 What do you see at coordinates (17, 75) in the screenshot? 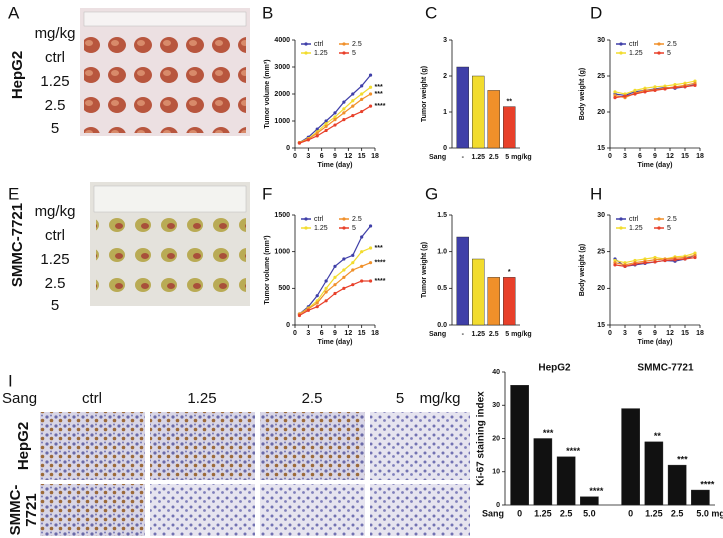
I see `cell-line-label: HepG2` at bounding box center [17, 75].